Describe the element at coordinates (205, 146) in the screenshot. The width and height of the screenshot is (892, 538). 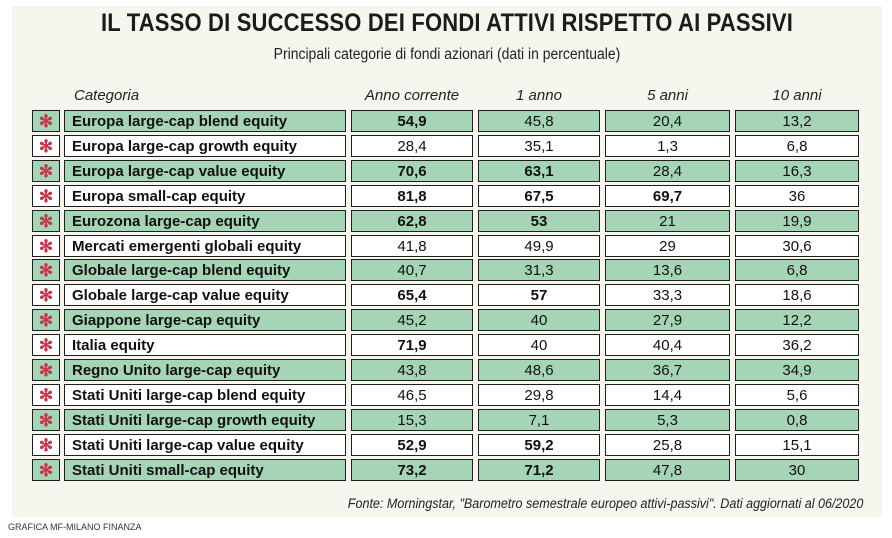
I see `row-category: Europa large-cap growth equity` at that location.